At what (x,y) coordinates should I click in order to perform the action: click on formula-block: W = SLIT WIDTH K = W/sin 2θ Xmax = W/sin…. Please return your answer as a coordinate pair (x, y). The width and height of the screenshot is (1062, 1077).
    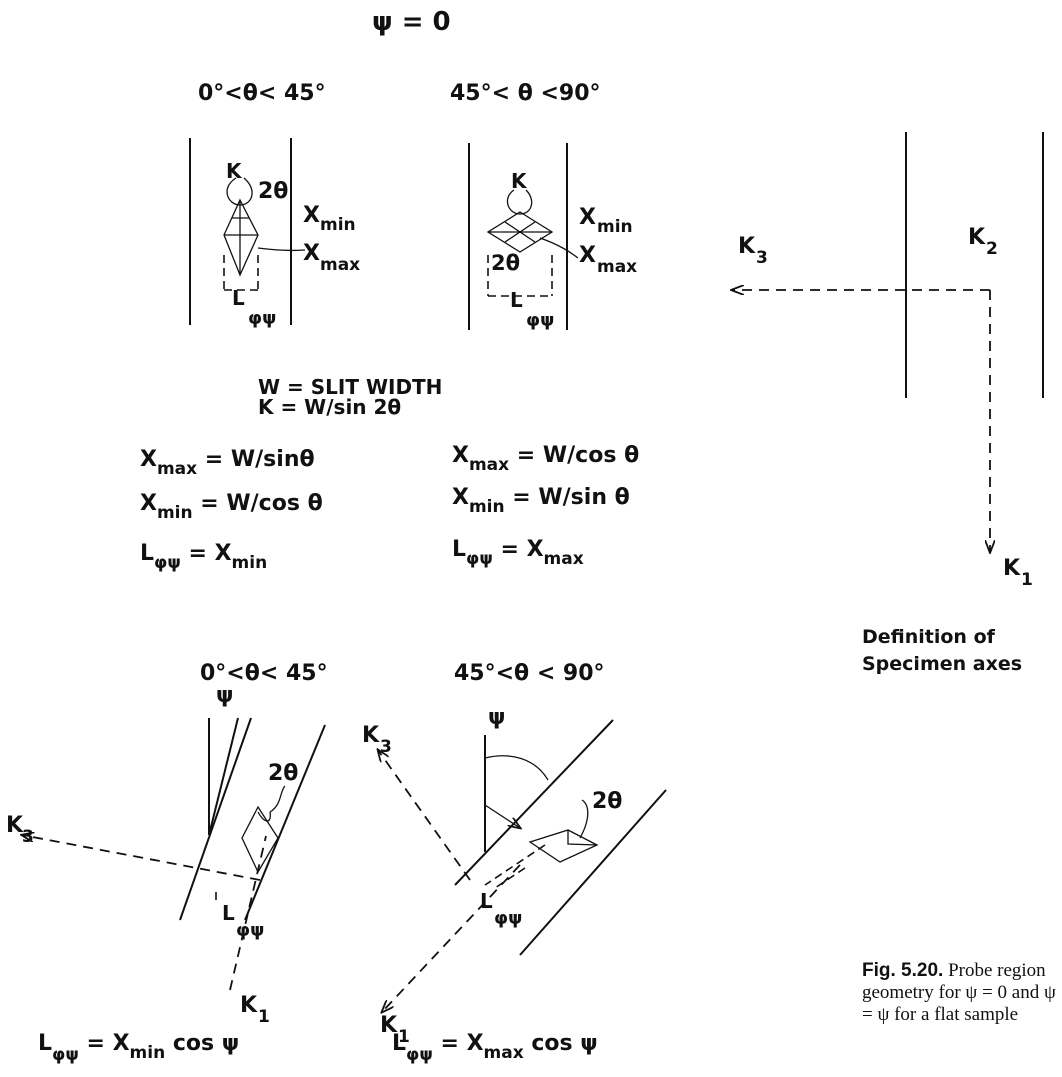
    Looking at the image, I should click on (389, 474).